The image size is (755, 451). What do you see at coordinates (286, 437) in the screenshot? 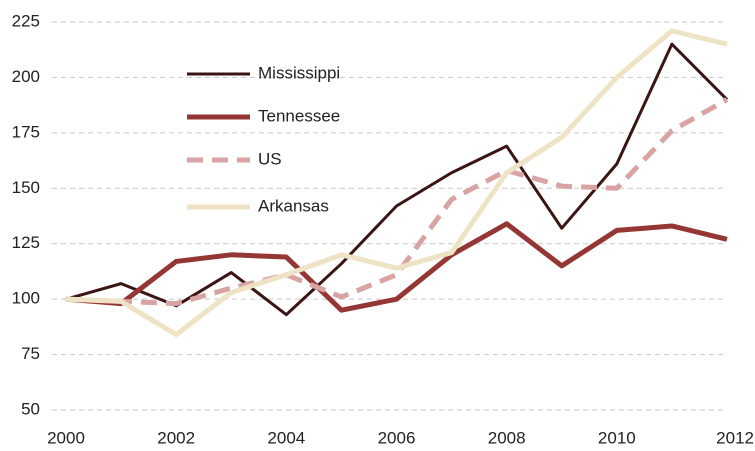
I see `x-tick-label: 2004` at bounding box center [286, 437].